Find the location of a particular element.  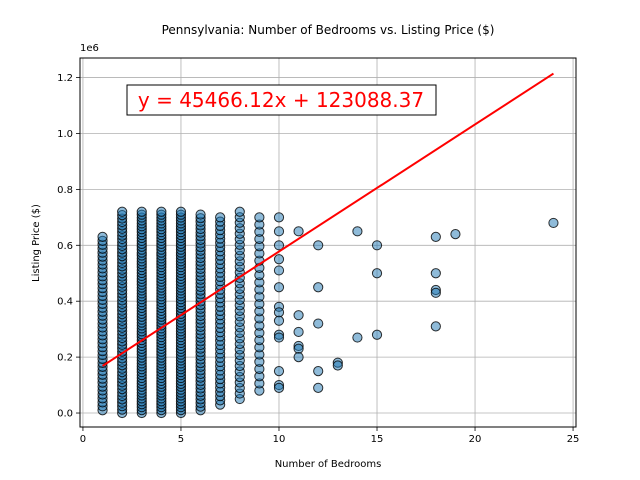

x-axis-label: Number of Bedrooms is located at coordinates (328, 464).